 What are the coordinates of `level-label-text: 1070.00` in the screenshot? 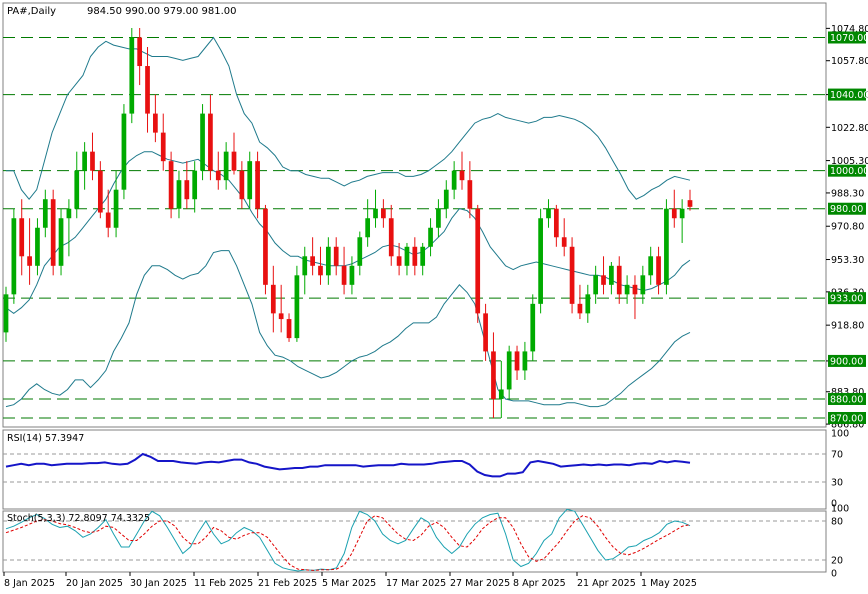 It's located at (849, 38).